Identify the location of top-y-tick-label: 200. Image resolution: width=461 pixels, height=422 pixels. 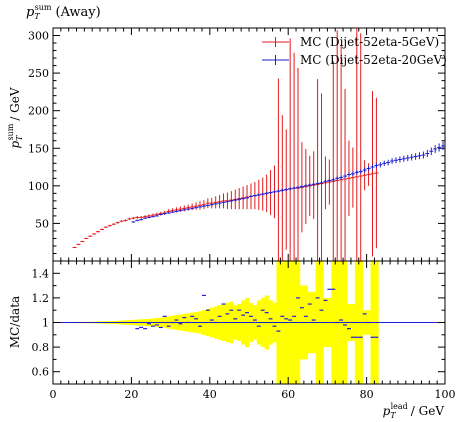
(38, 111).